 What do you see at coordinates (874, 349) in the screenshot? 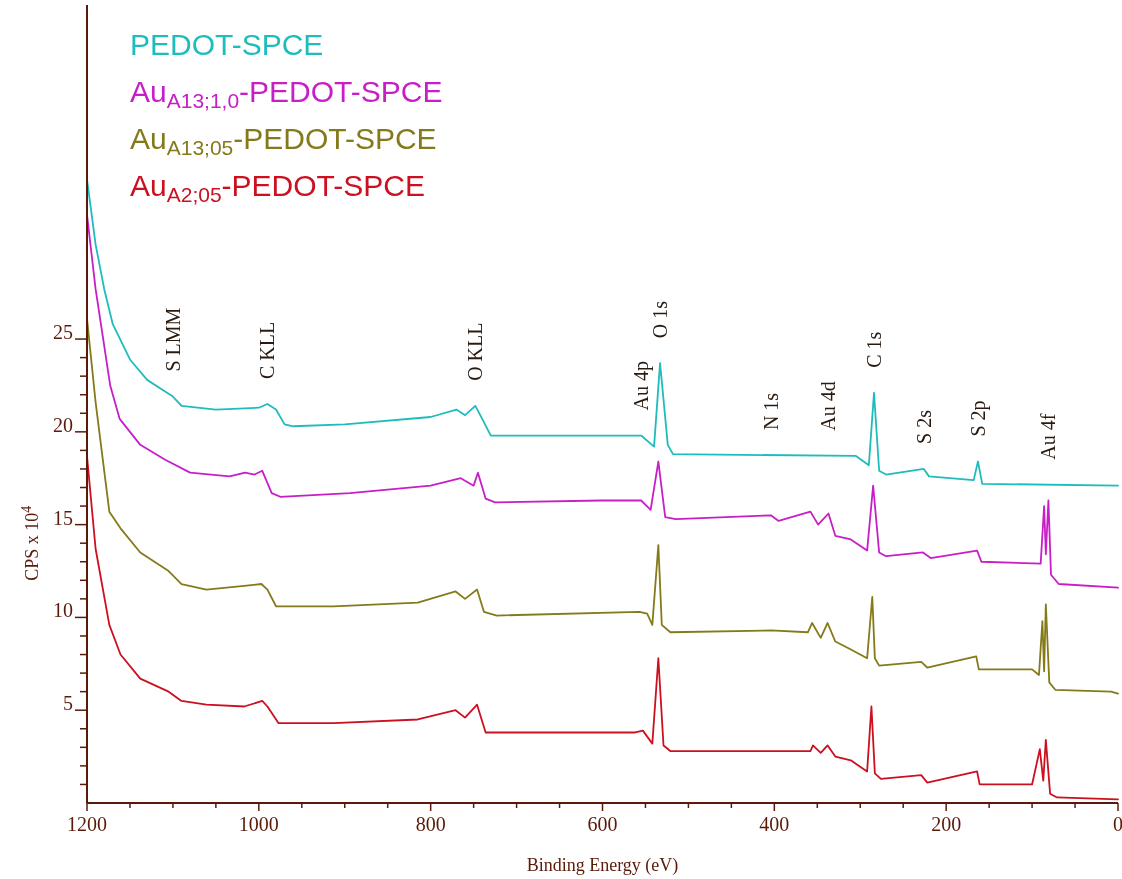
I see `annotation: C 1s` at bounding box center [874, 349].